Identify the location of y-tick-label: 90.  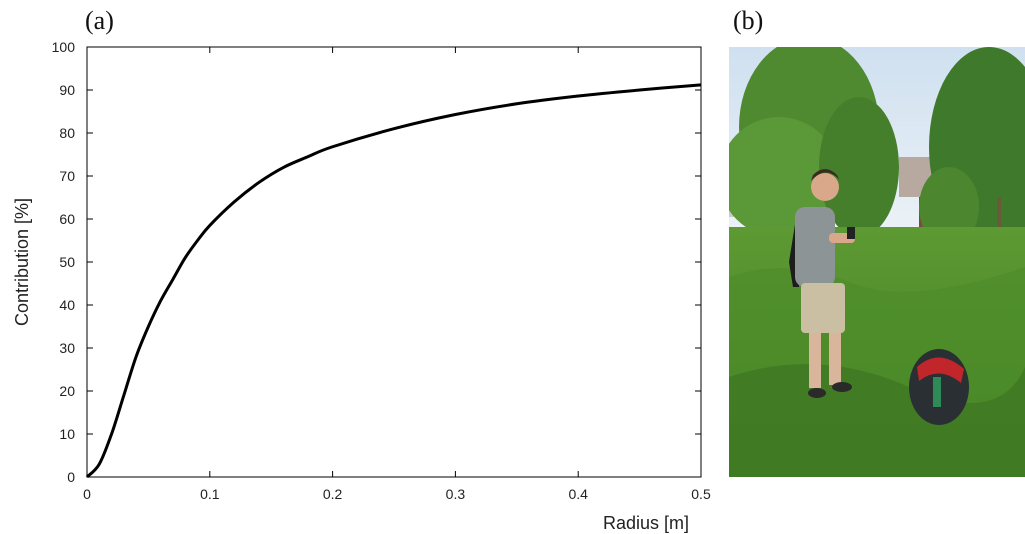
(67, 90).